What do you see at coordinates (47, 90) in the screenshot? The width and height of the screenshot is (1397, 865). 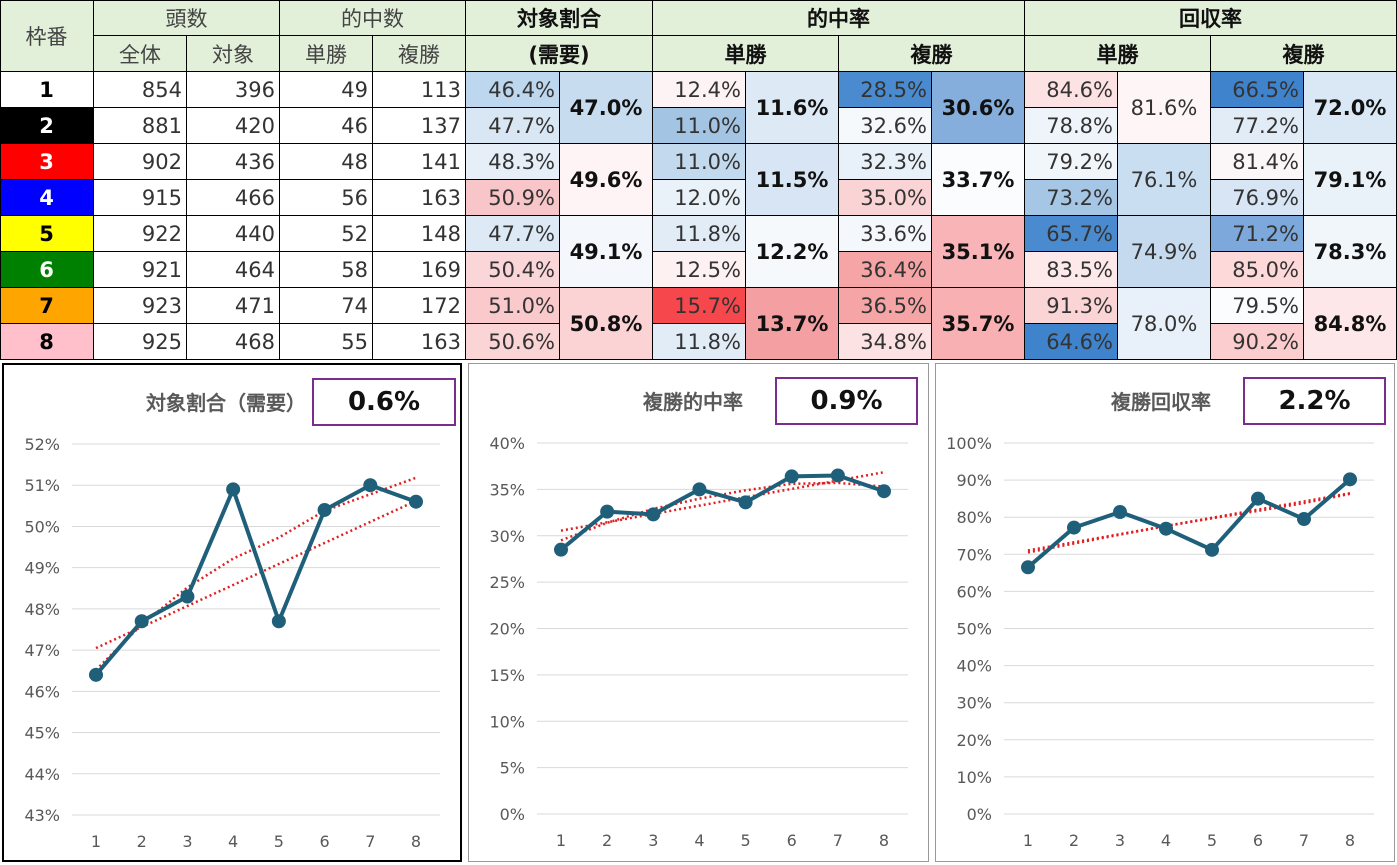 I see `waku-cell: 1` at bounding box center [47, 90].